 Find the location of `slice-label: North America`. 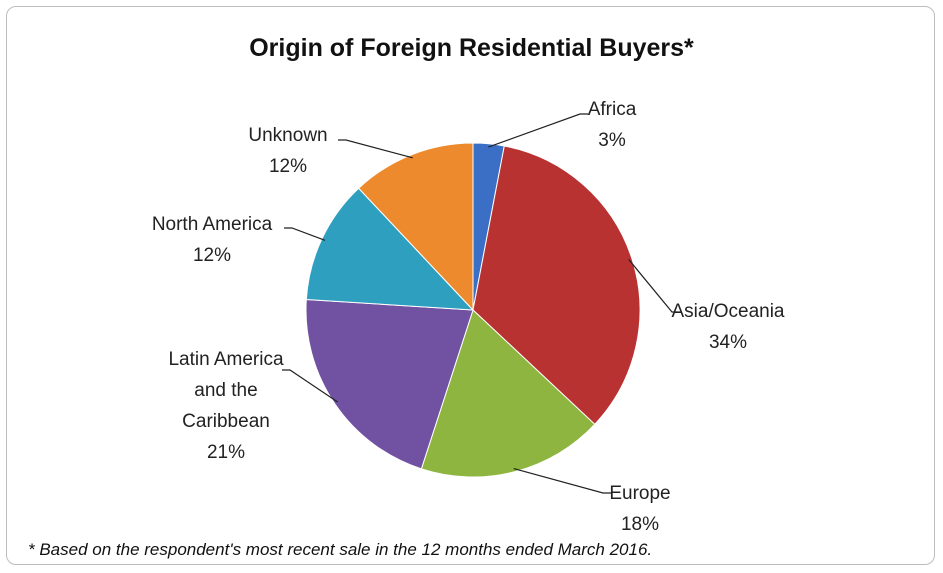

slice-label: North America is located at coordinates (212, 224).